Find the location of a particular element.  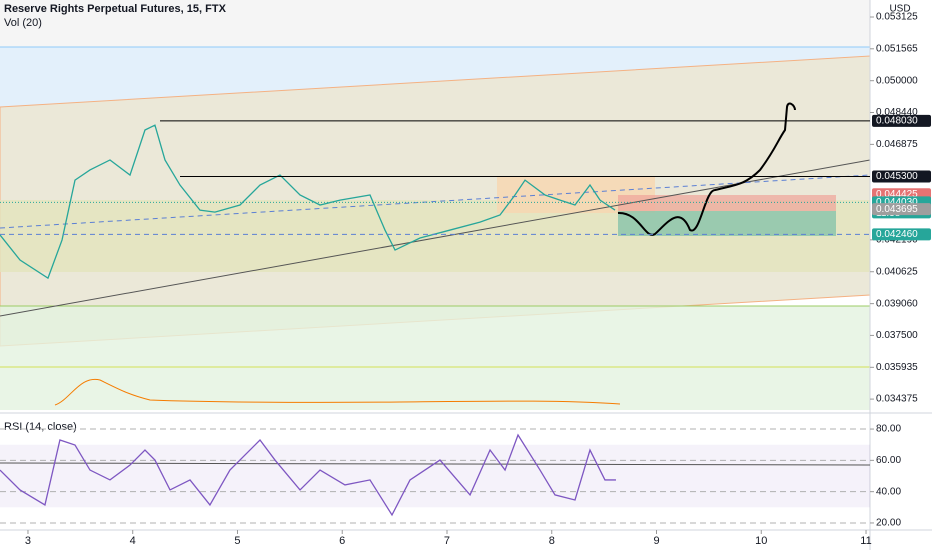

y-tick-label: 0.051565 is located at coordinates (897, 48).